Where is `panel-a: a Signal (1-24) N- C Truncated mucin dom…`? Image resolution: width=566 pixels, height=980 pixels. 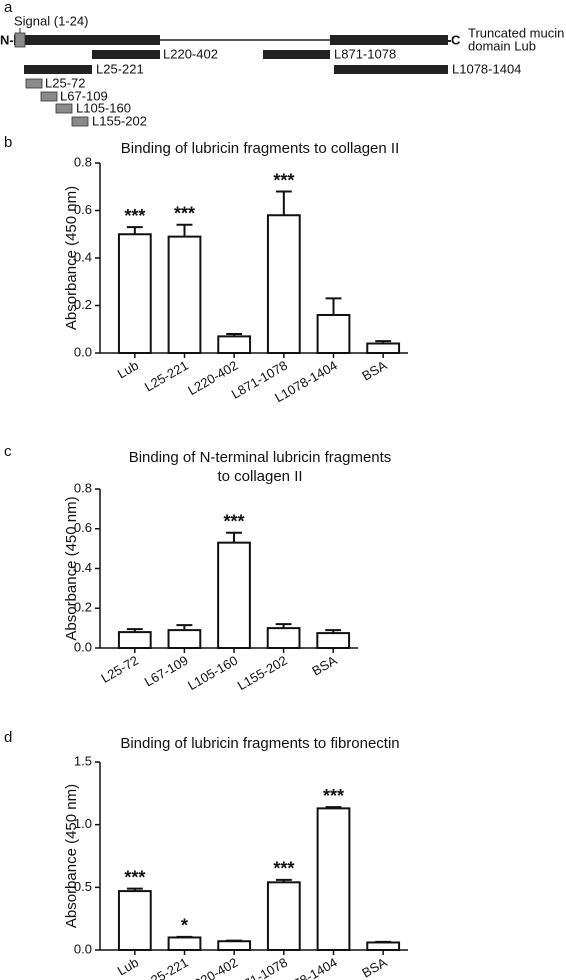 panel-a: a Signal (1-24) N- C Truncated mucin dom… is located at coordinates (282, 64).